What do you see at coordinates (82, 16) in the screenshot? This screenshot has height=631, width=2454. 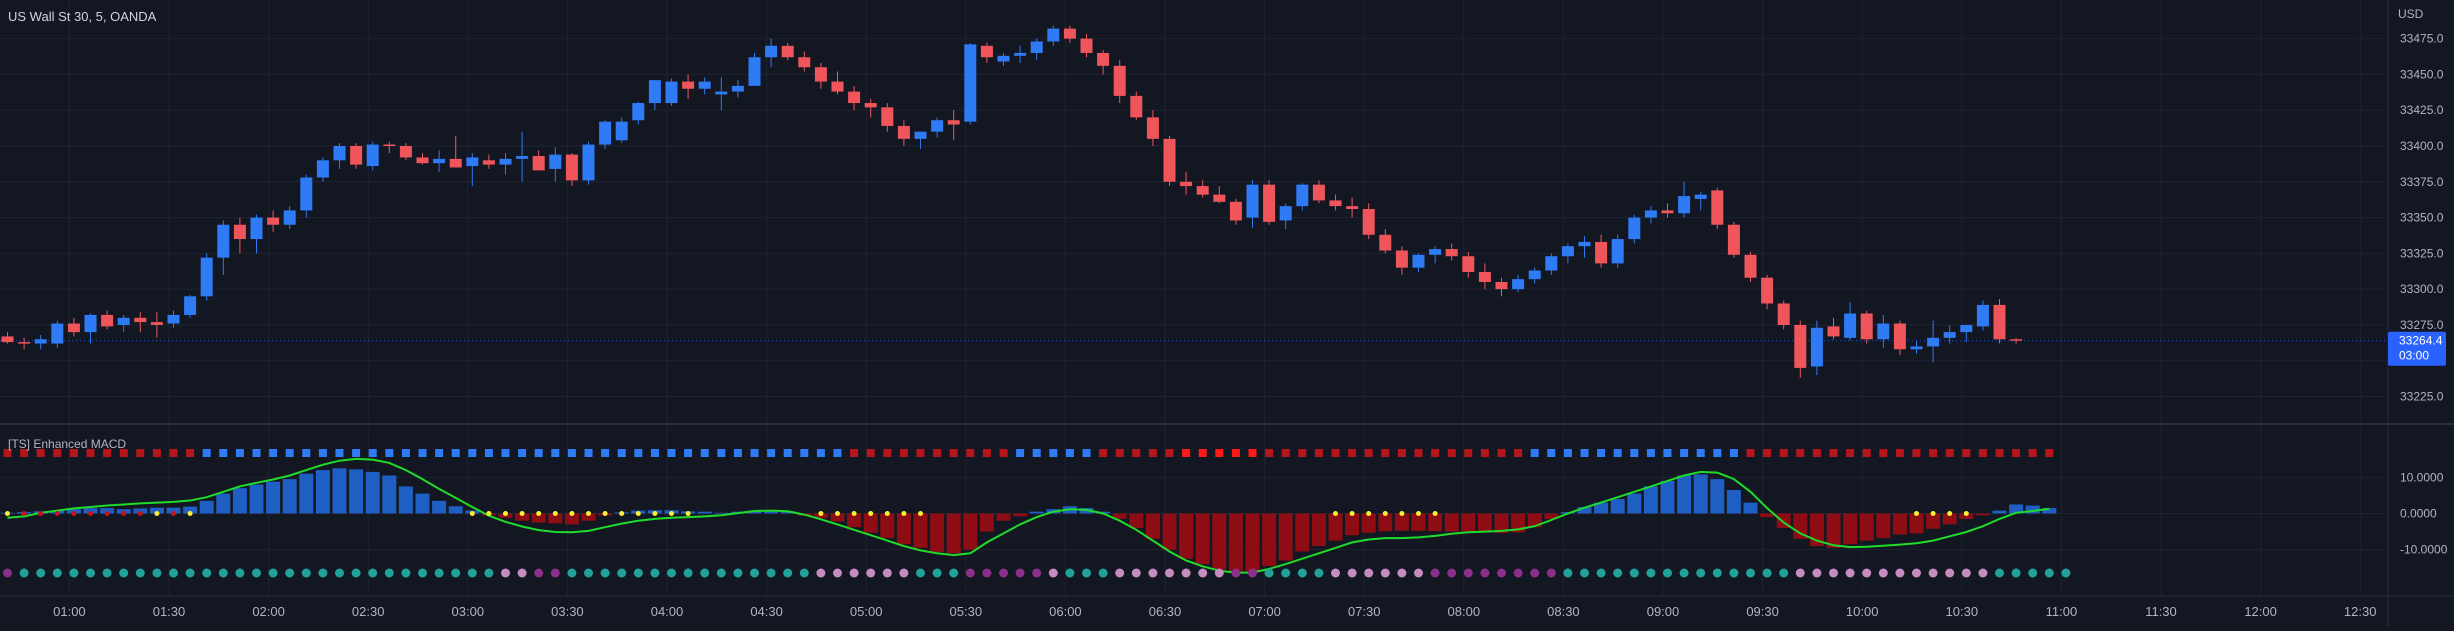 I see `symbol-title: US Wall St 30, 5, OANDA` at bounding box center [82, 16].